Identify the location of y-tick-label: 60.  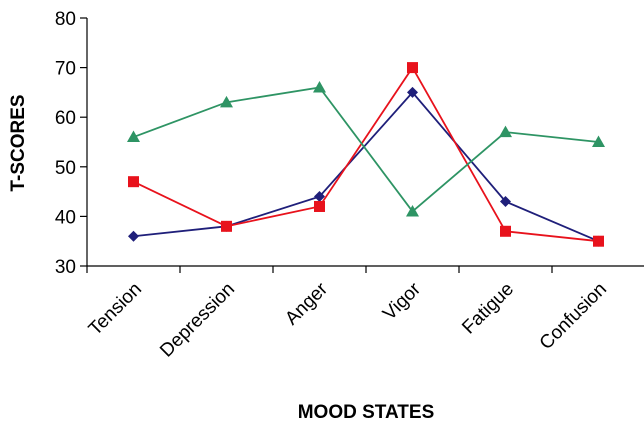
(65, 118).